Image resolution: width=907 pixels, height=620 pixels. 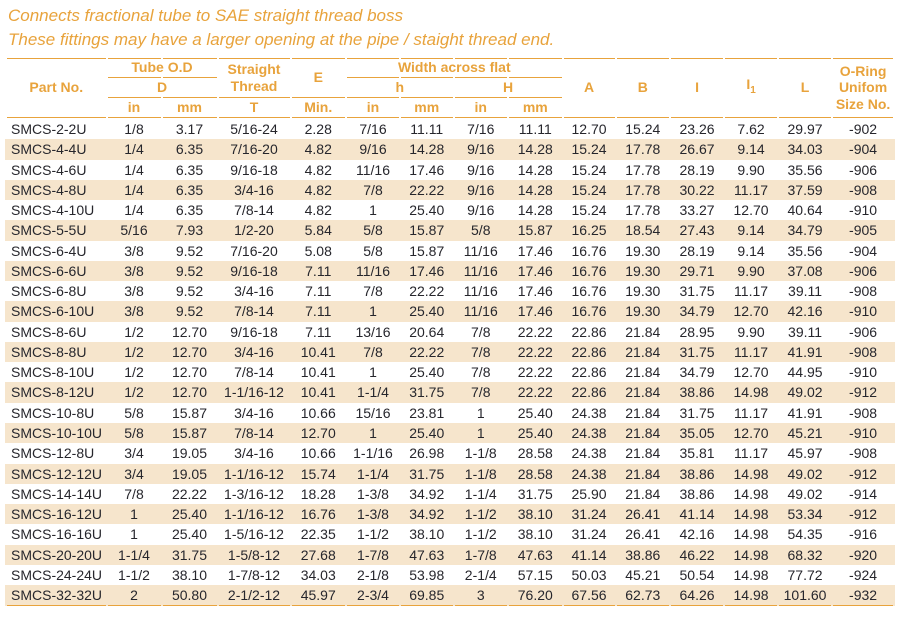 I want to click on table-cell: 42.16, so click(x=697, y=534).